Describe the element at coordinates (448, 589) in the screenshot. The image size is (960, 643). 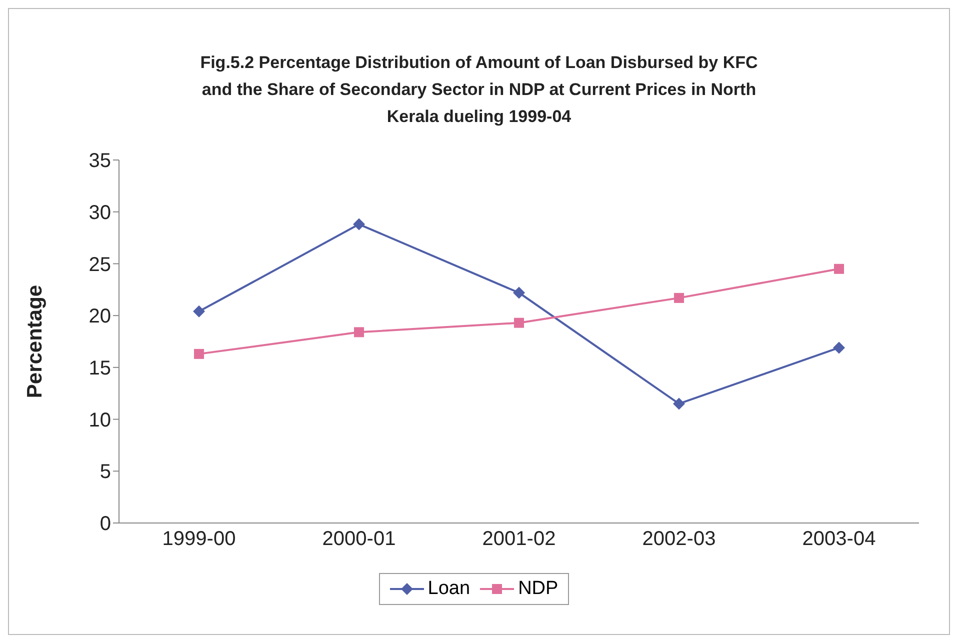
I see `legend-label: Loan` at that location.